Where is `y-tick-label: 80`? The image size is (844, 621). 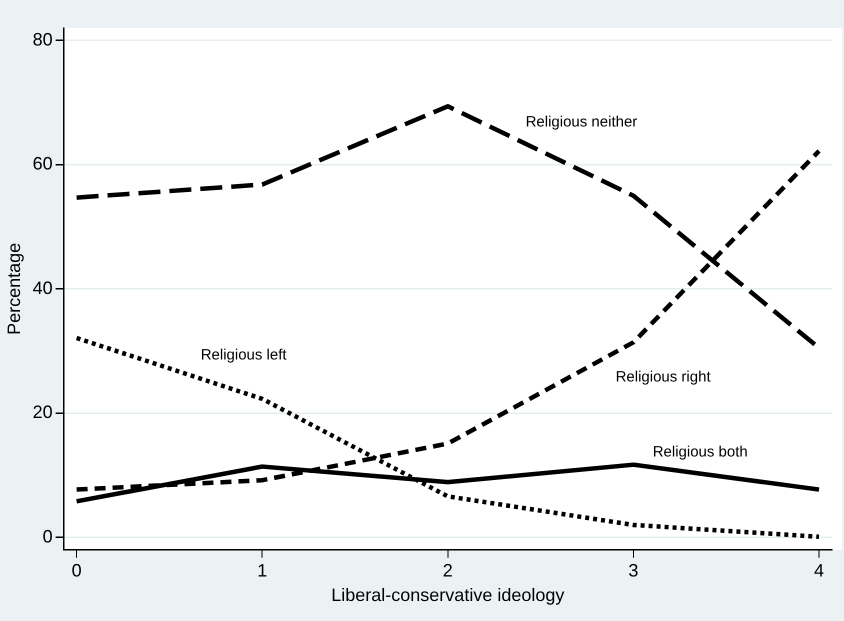 y-tick-label: 80 is located at coordinates (42, 39).